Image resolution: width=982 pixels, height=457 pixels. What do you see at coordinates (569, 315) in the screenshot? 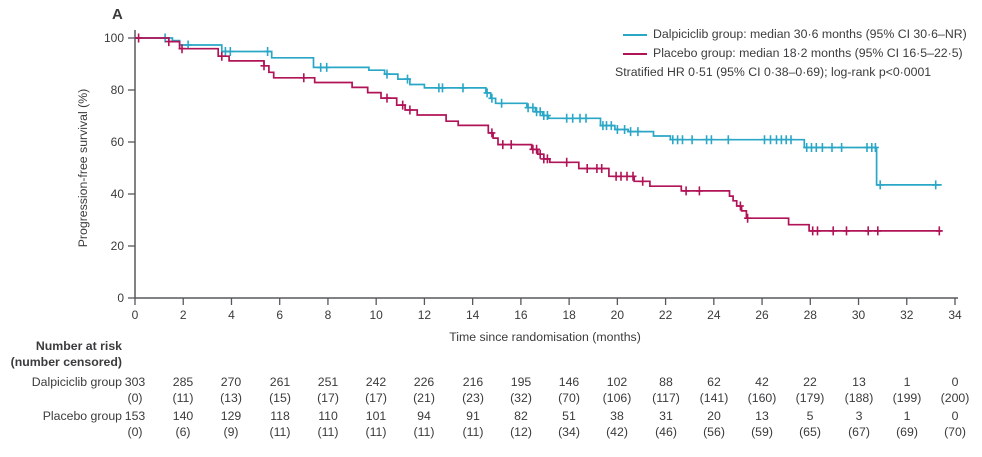
I see `x-tick-label: 18` at bounding box center [569, 315].